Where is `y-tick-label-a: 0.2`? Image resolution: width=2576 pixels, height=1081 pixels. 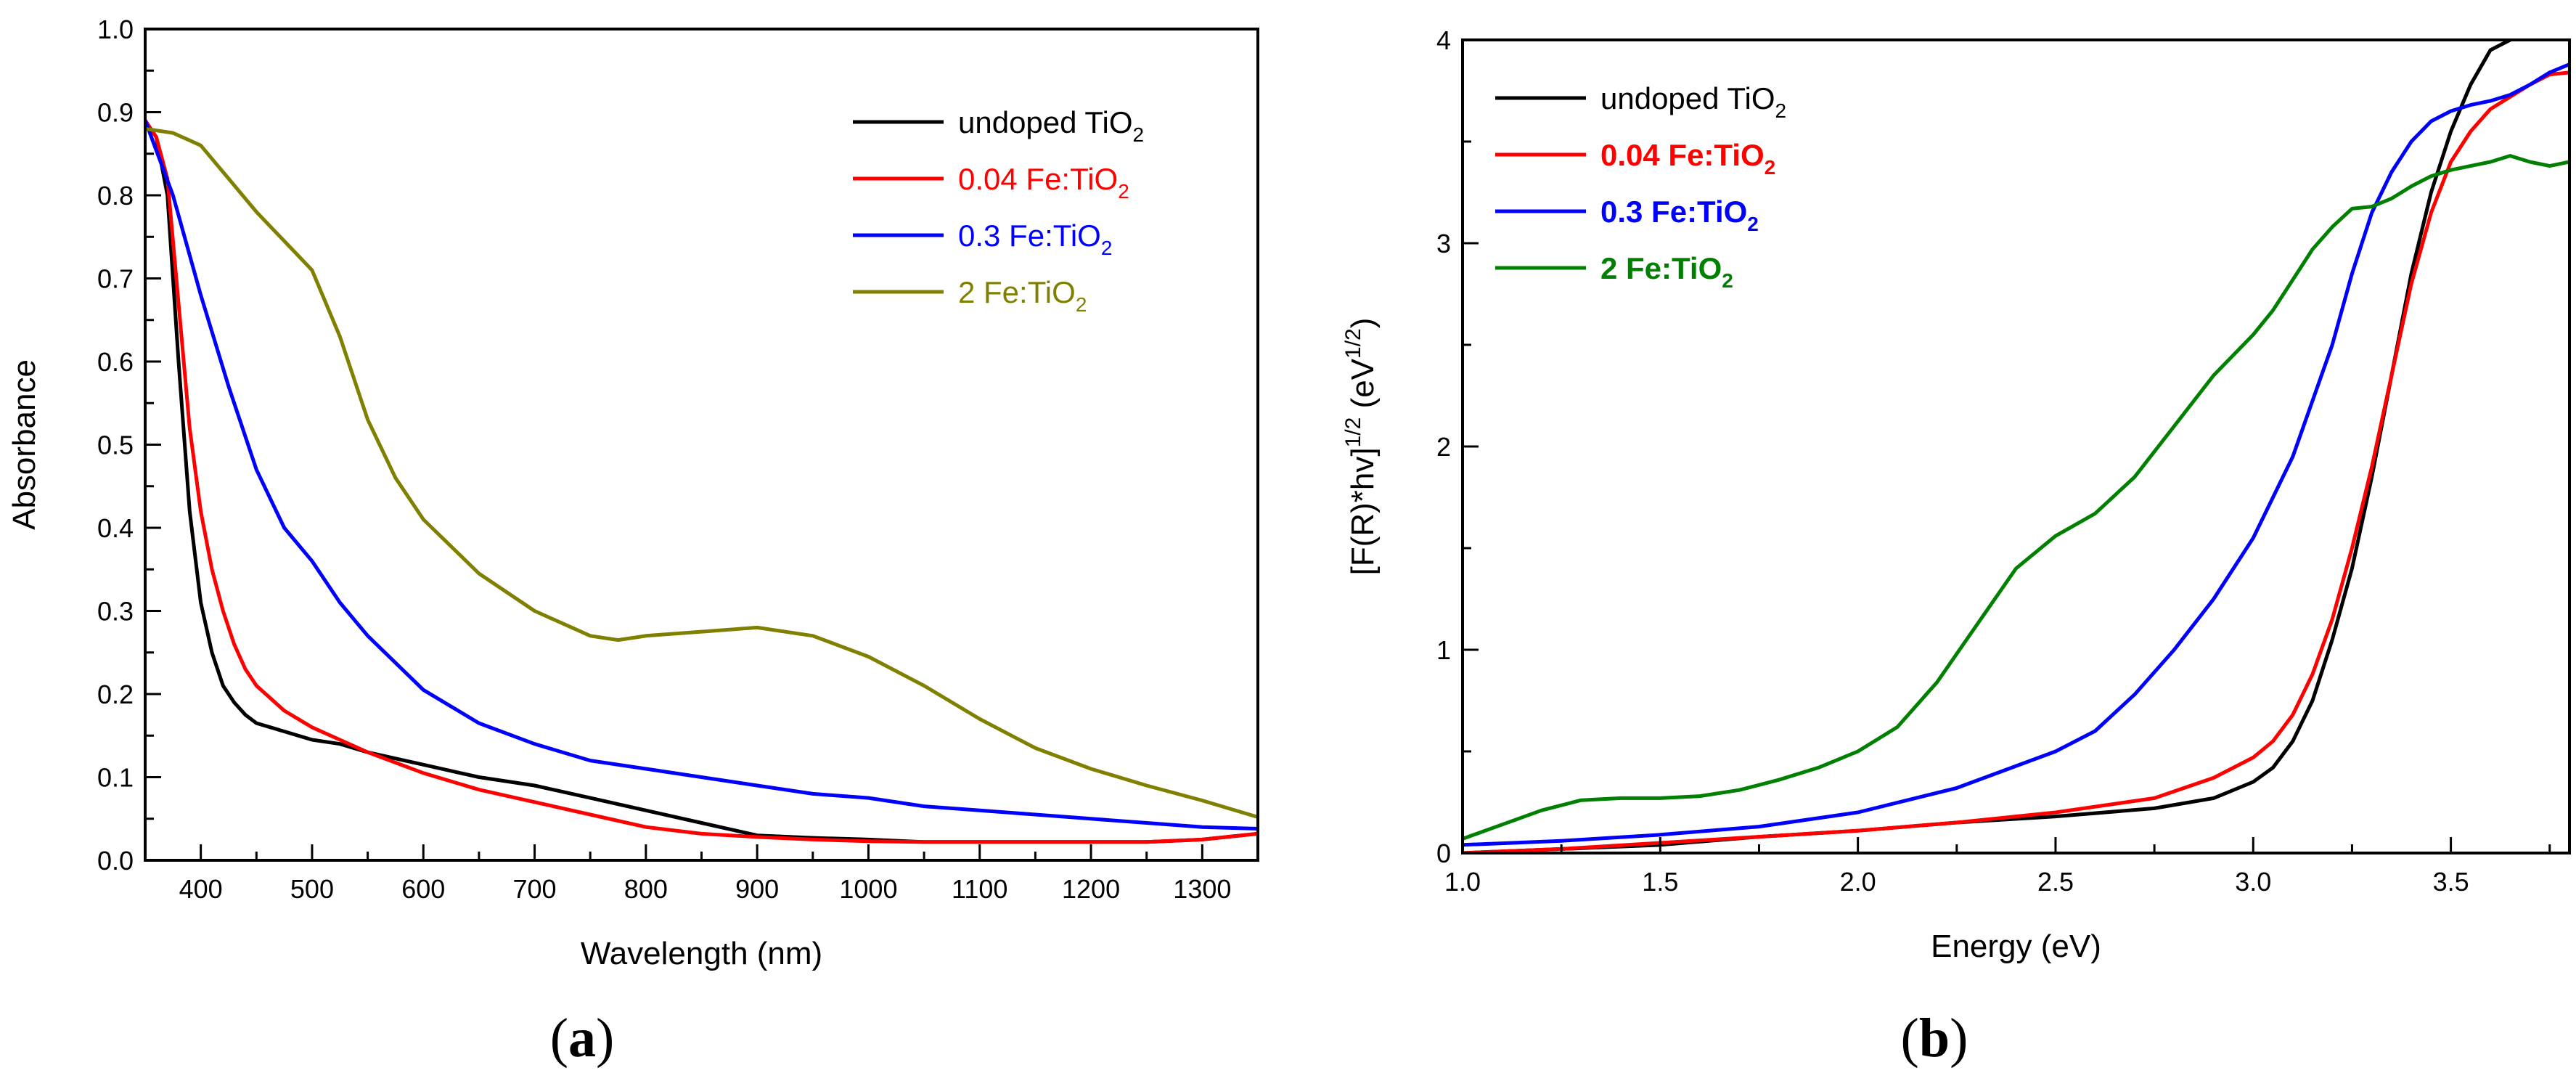
y-tick-label-a: 0.2 is located at coordinates (116, 695).